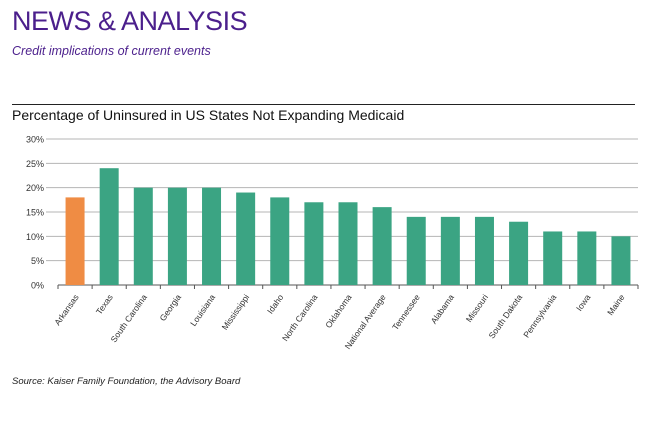 This screenshot has width=660, height=440. I want to click on x-tick-label: South Carolina, so click(128, 318).